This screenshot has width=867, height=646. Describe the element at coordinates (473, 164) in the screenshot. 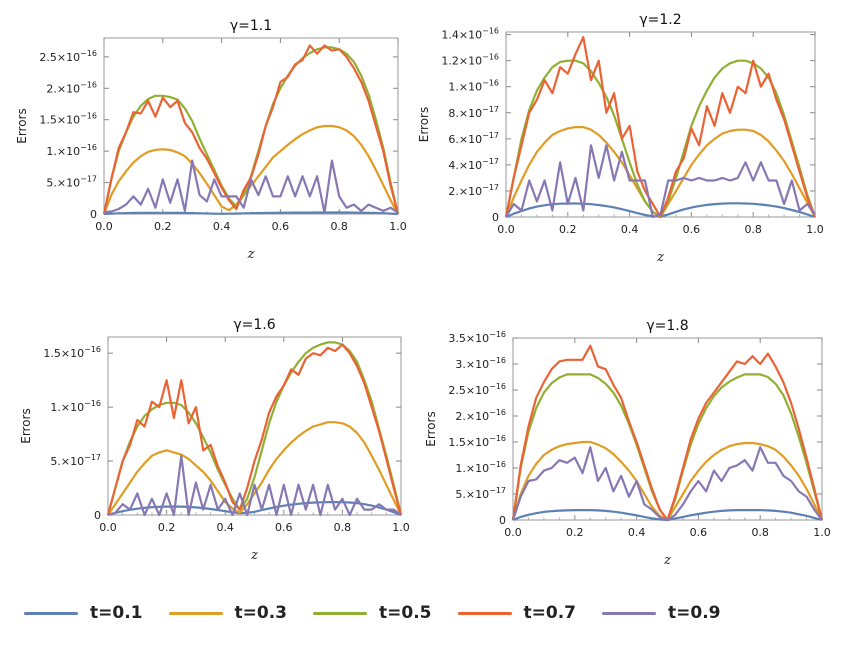

I see `y-tick-label: 4.×10−17` at that location.